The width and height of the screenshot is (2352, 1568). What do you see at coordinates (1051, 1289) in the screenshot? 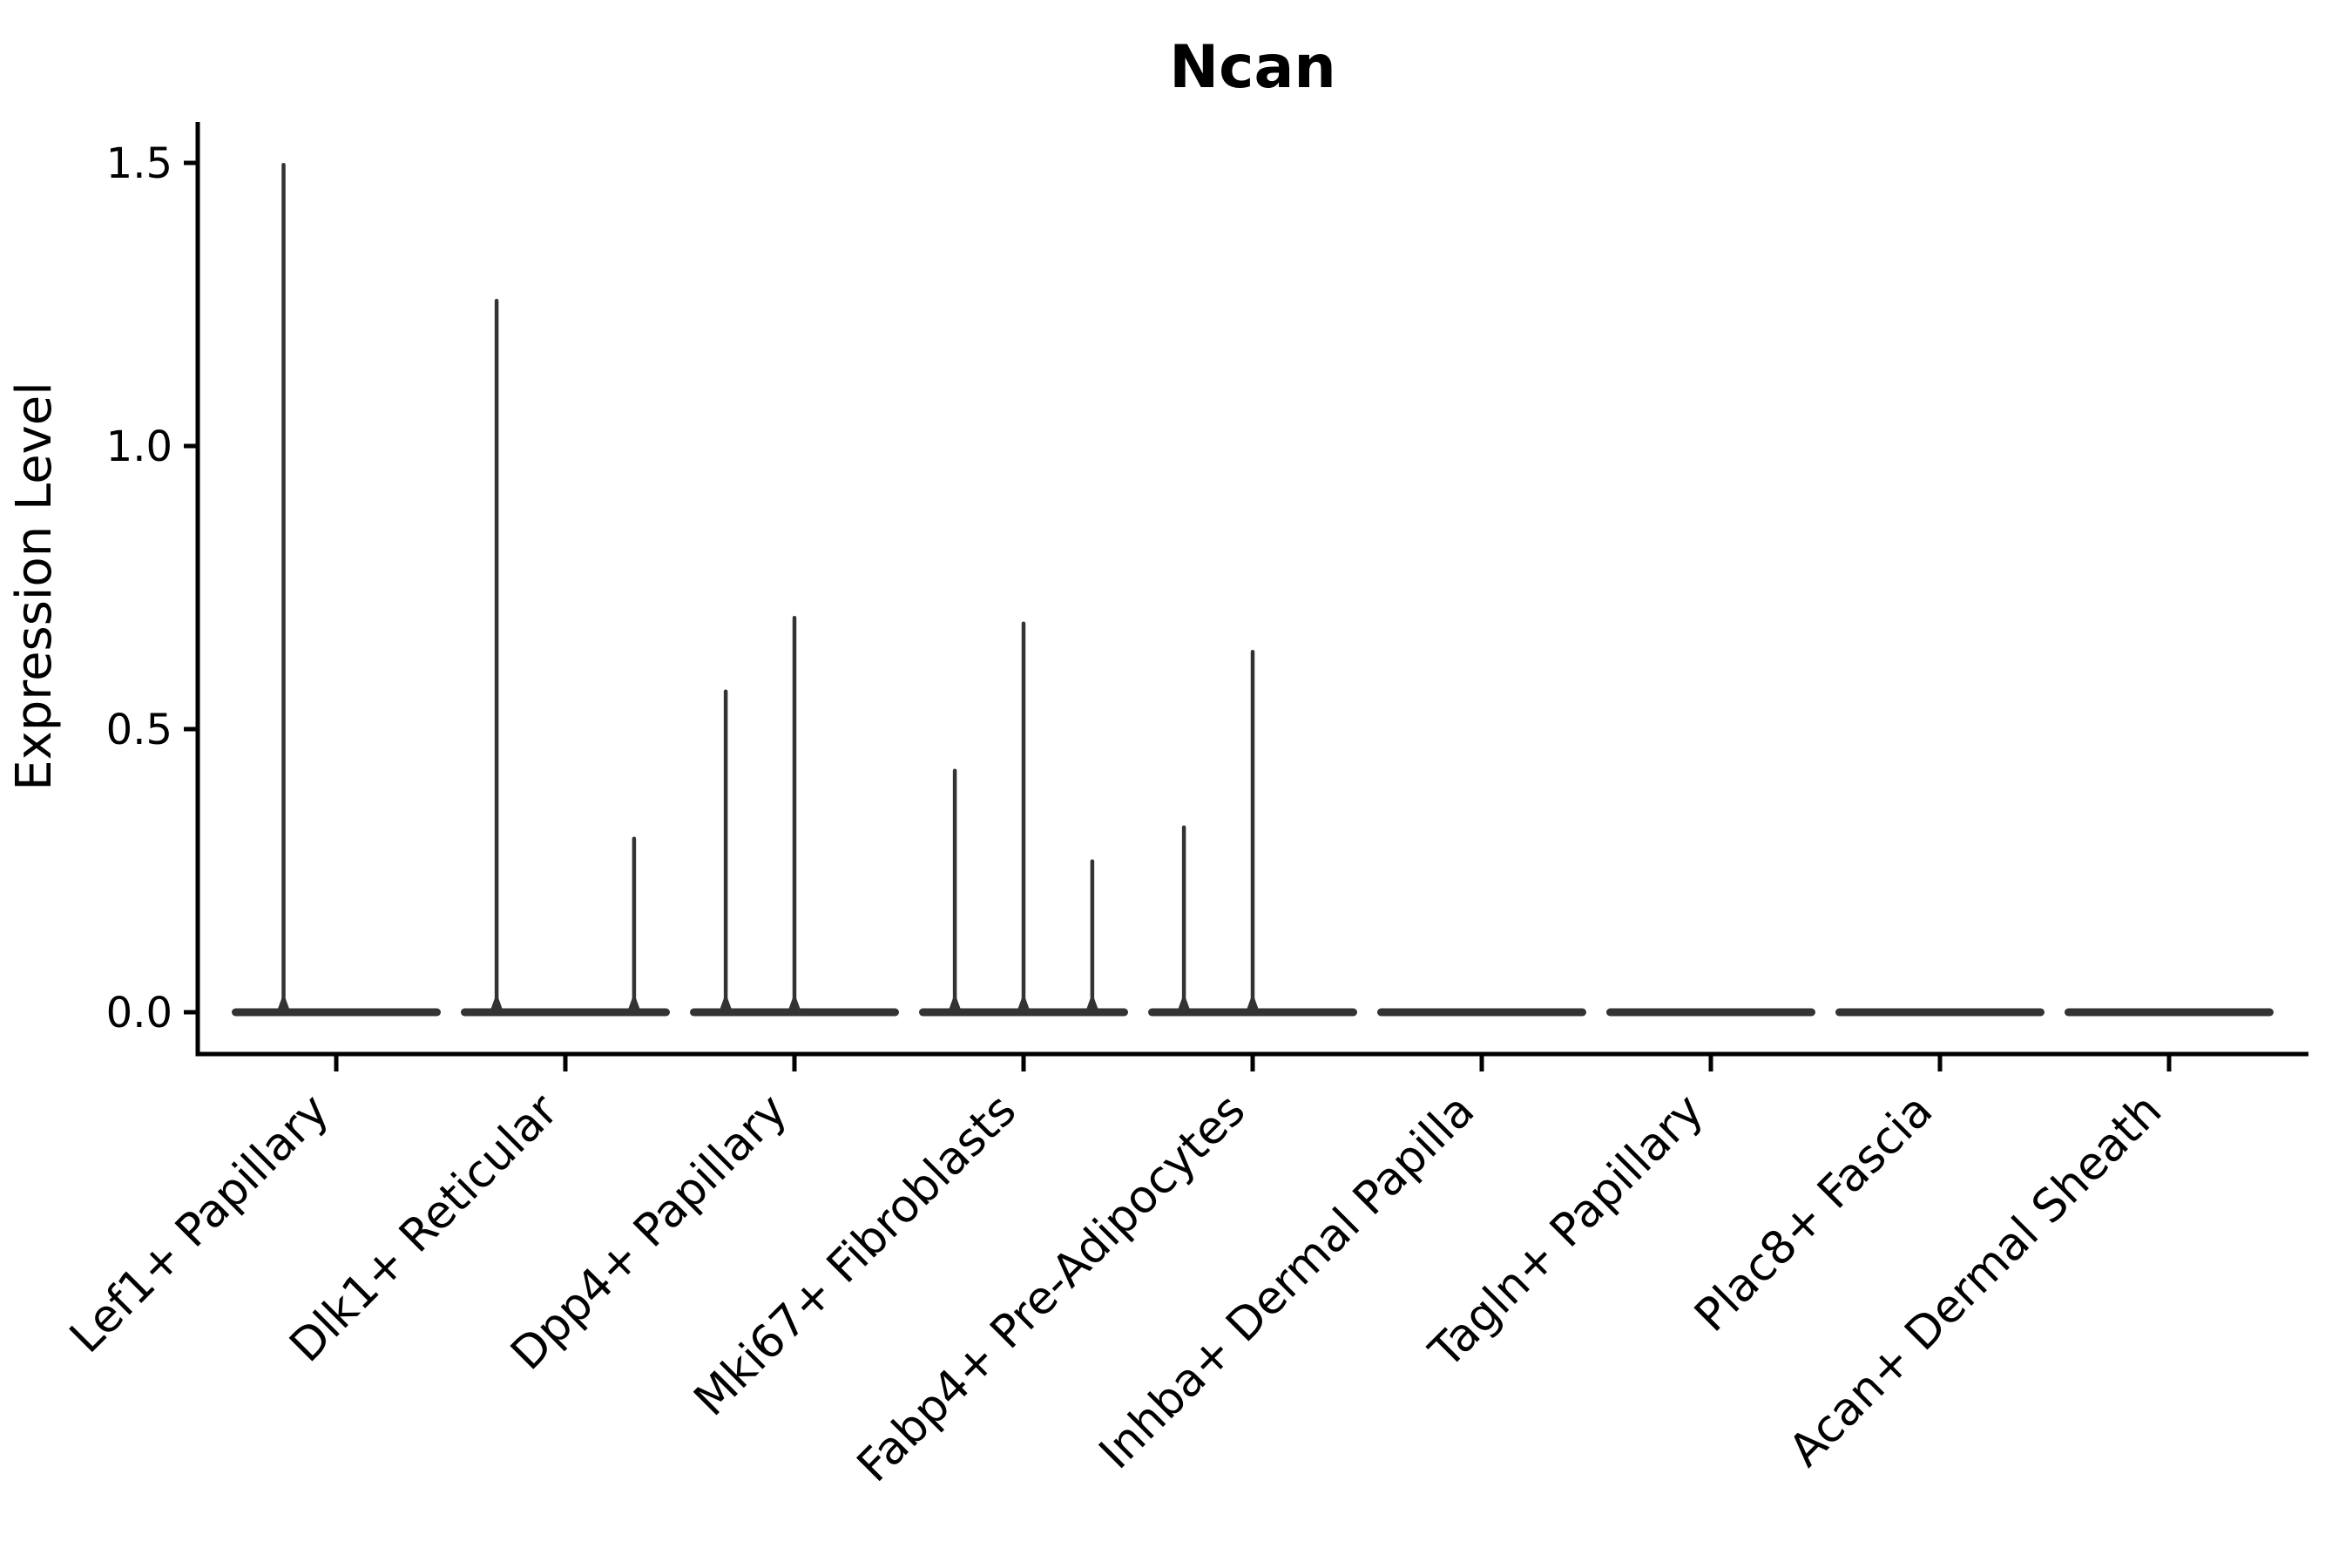
I see `x-tick-label: Fabp4+ Pre-Adipocytes` at bounding box center [1051, 1289].